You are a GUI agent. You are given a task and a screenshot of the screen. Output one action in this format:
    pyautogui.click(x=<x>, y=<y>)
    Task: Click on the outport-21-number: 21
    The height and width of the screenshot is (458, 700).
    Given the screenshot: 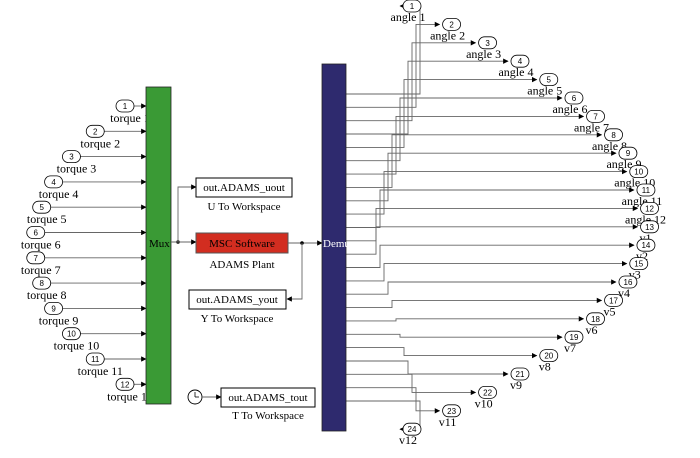 What is the action you would take?
    pyautogui.click(x=520, y=374)
    